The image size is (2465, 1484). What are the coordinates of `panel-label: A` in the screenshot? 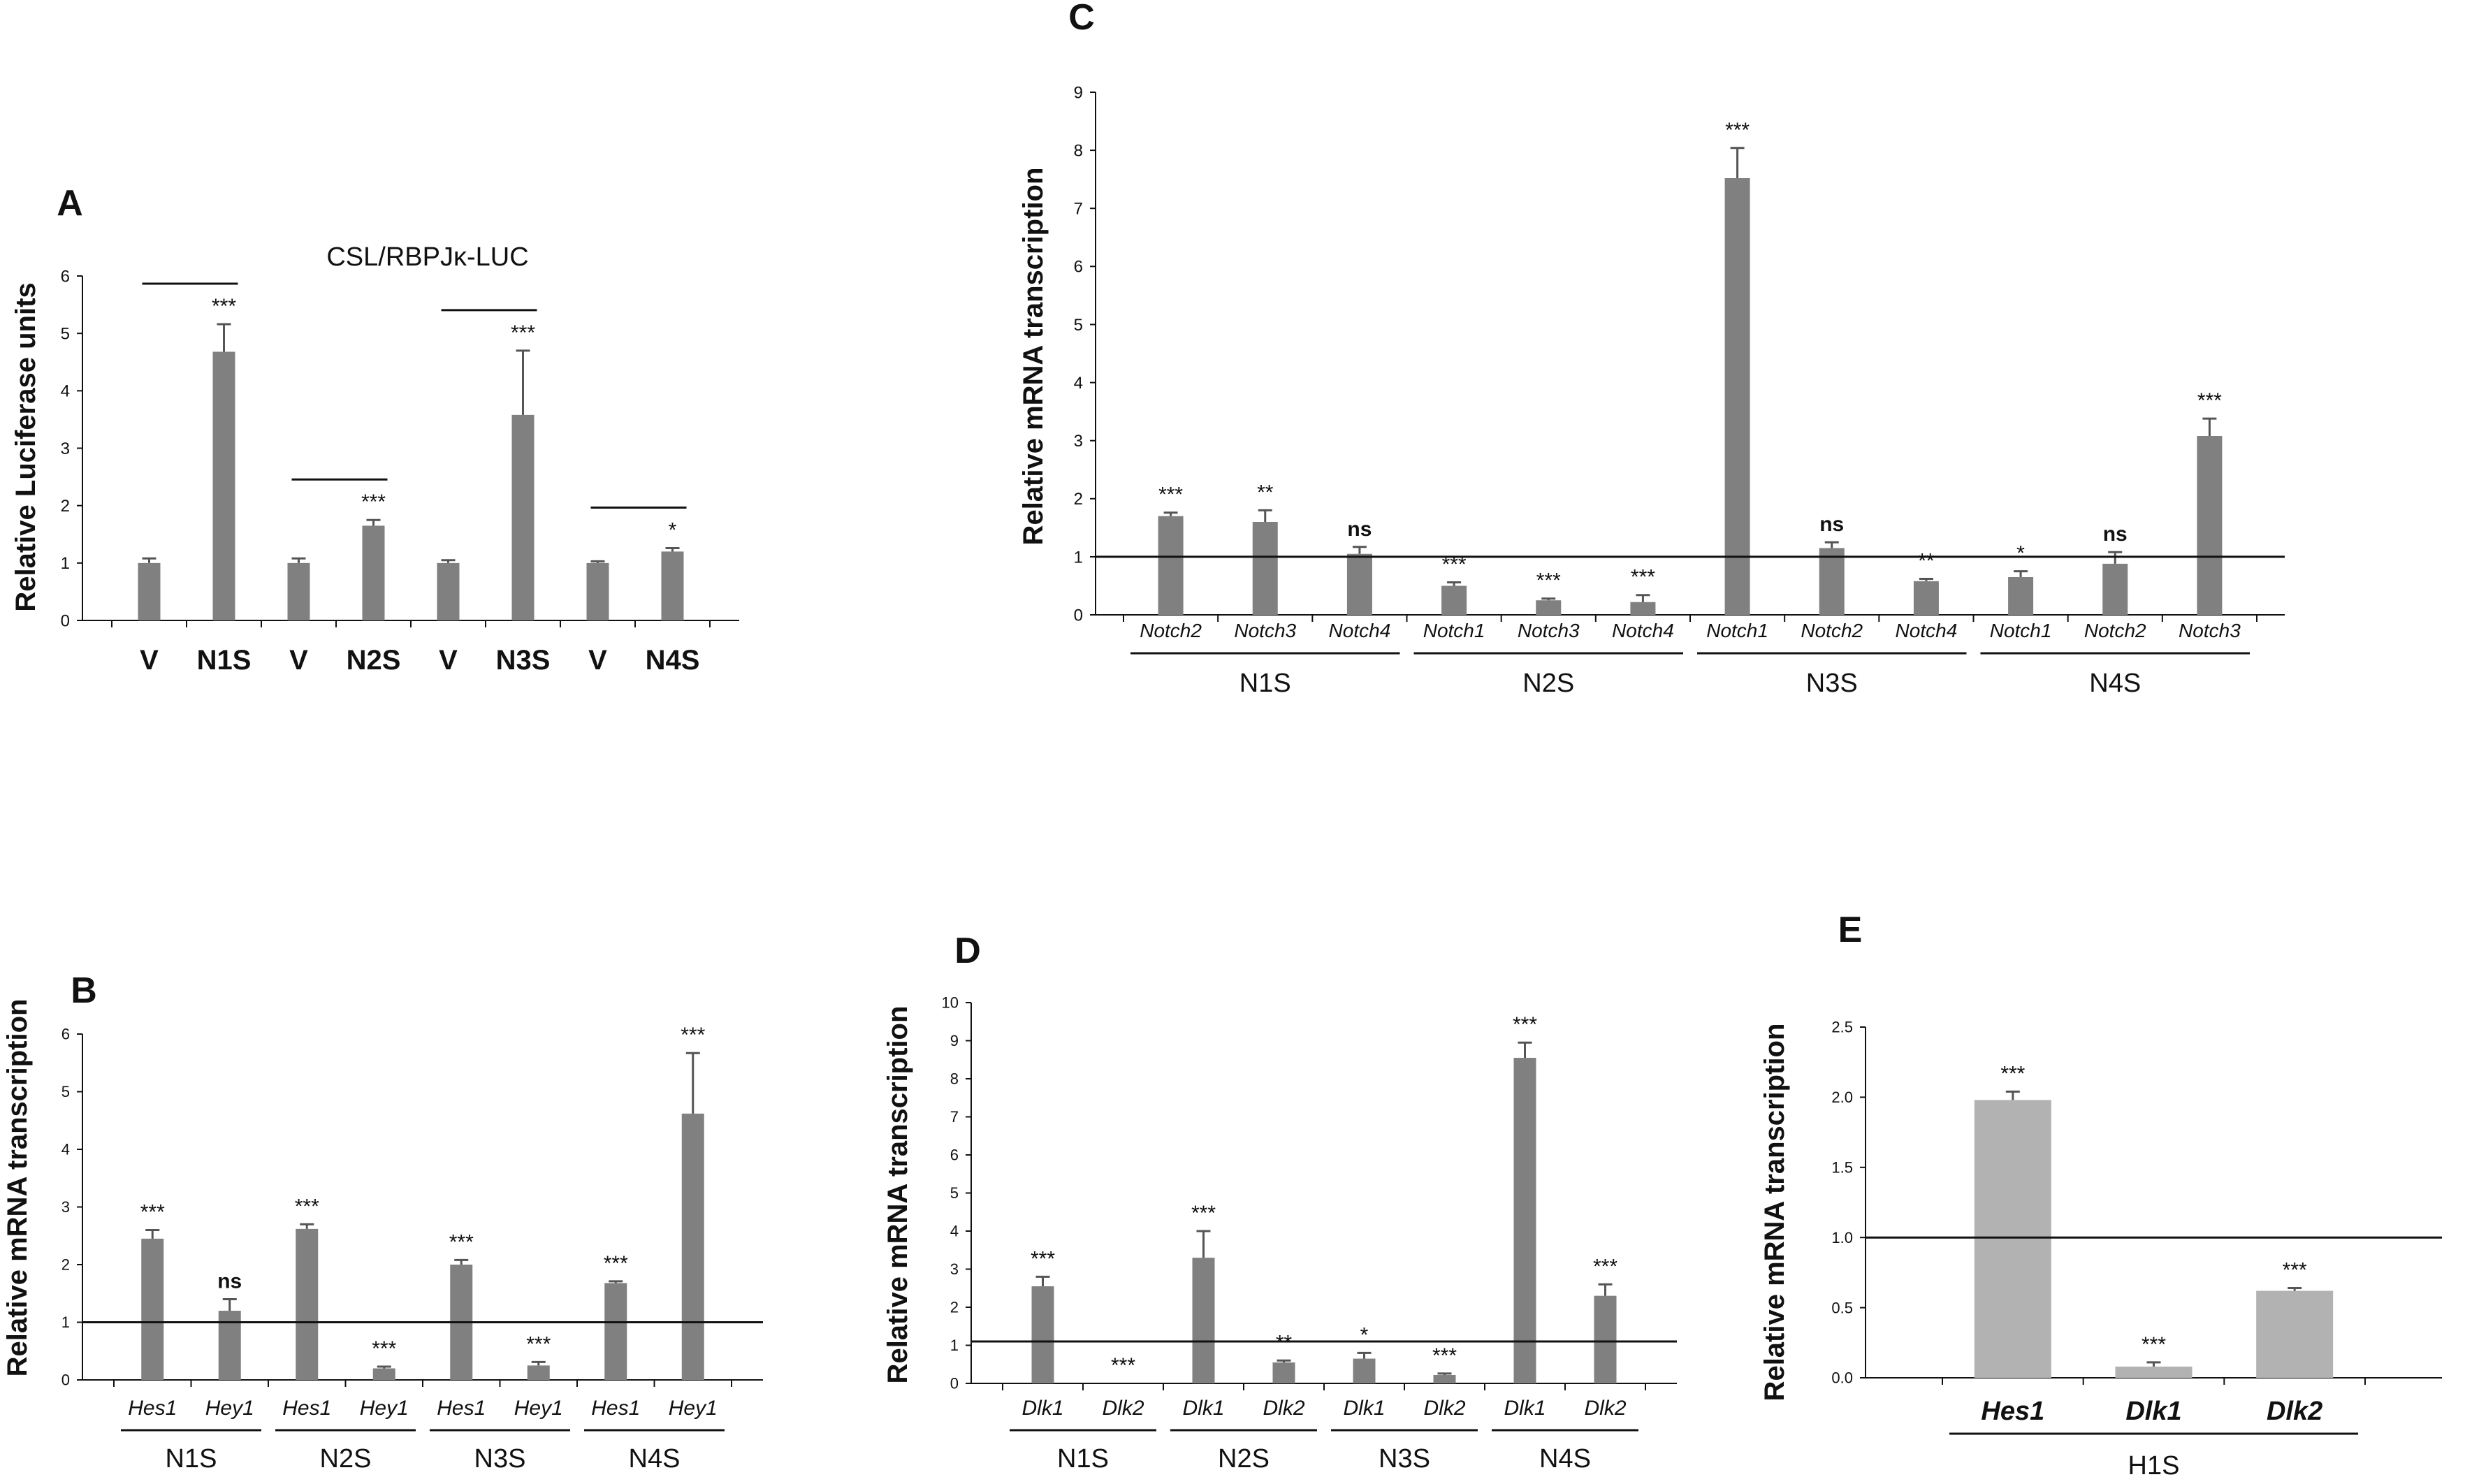 It's located at (70, 203).